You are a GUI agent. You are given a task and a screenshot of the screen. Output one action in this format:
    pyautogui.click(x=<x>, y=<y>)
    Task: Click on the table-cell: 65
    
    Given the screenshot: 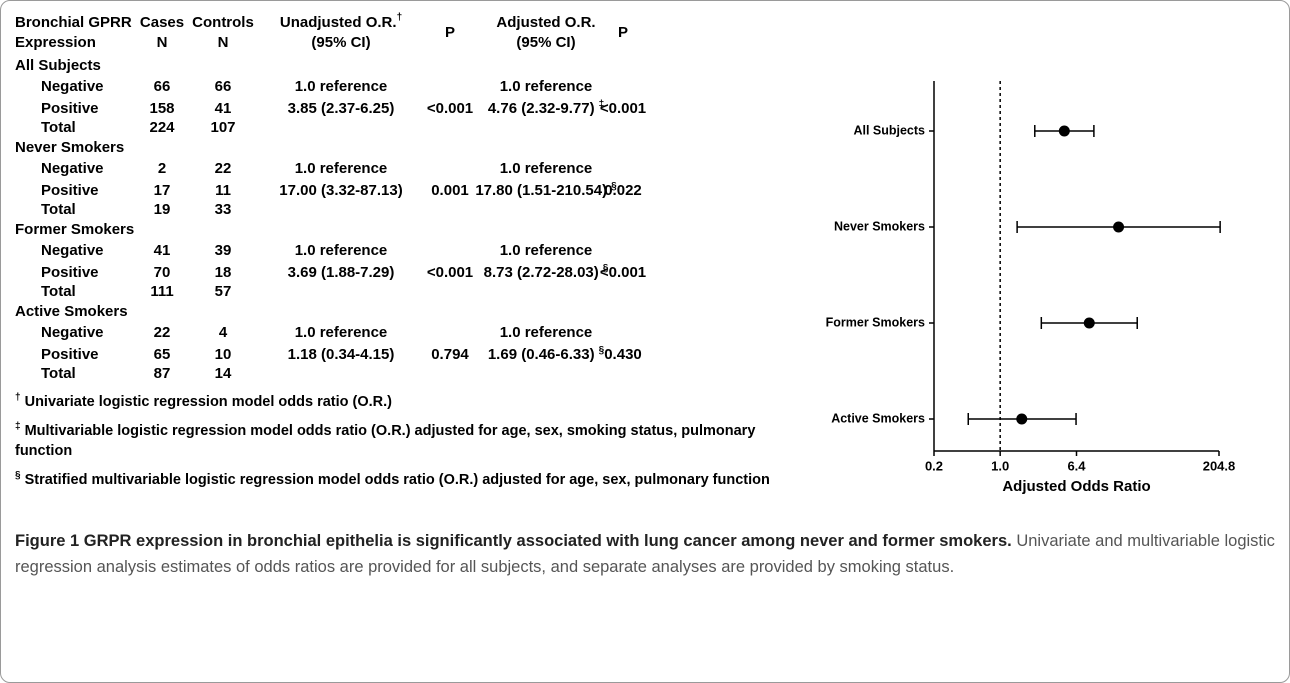 What is the action you would take?
    pyautogui.click(x=162, y=354)
    